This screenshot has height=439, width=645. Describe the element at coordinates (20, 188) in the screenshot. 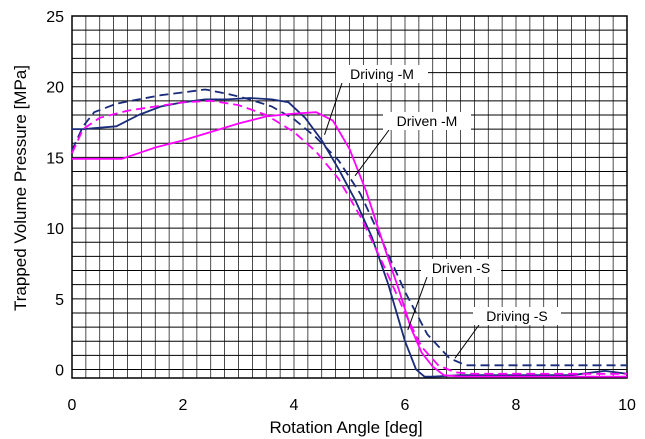

I see `y-axis-title: Trapped Volume Pressure [MPa]` at that location.